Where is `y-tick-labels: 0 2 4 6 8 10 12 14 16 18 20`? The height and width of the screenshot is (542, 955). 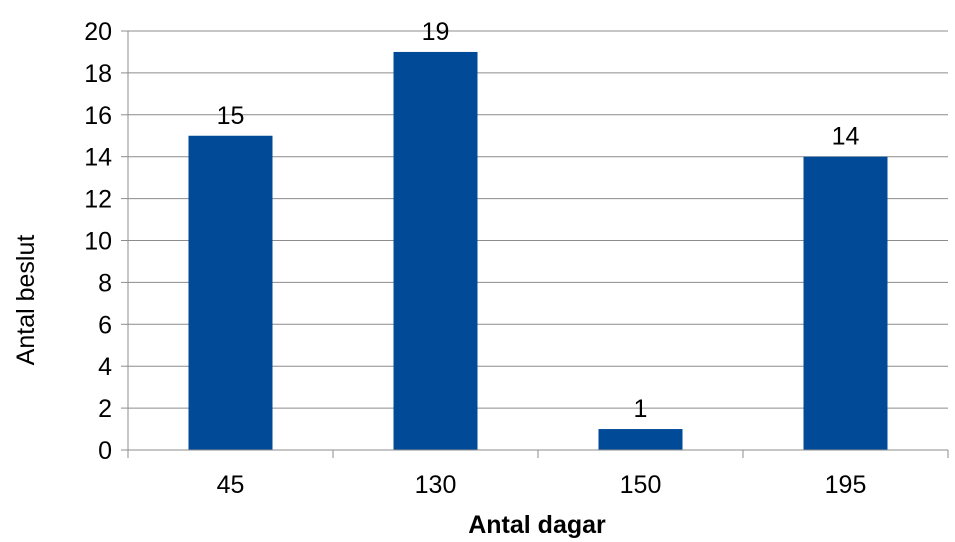
y-tick-labels: 0 2 4 6 8 10 12 14 16 18 20 is located at coordinates (98, 241).